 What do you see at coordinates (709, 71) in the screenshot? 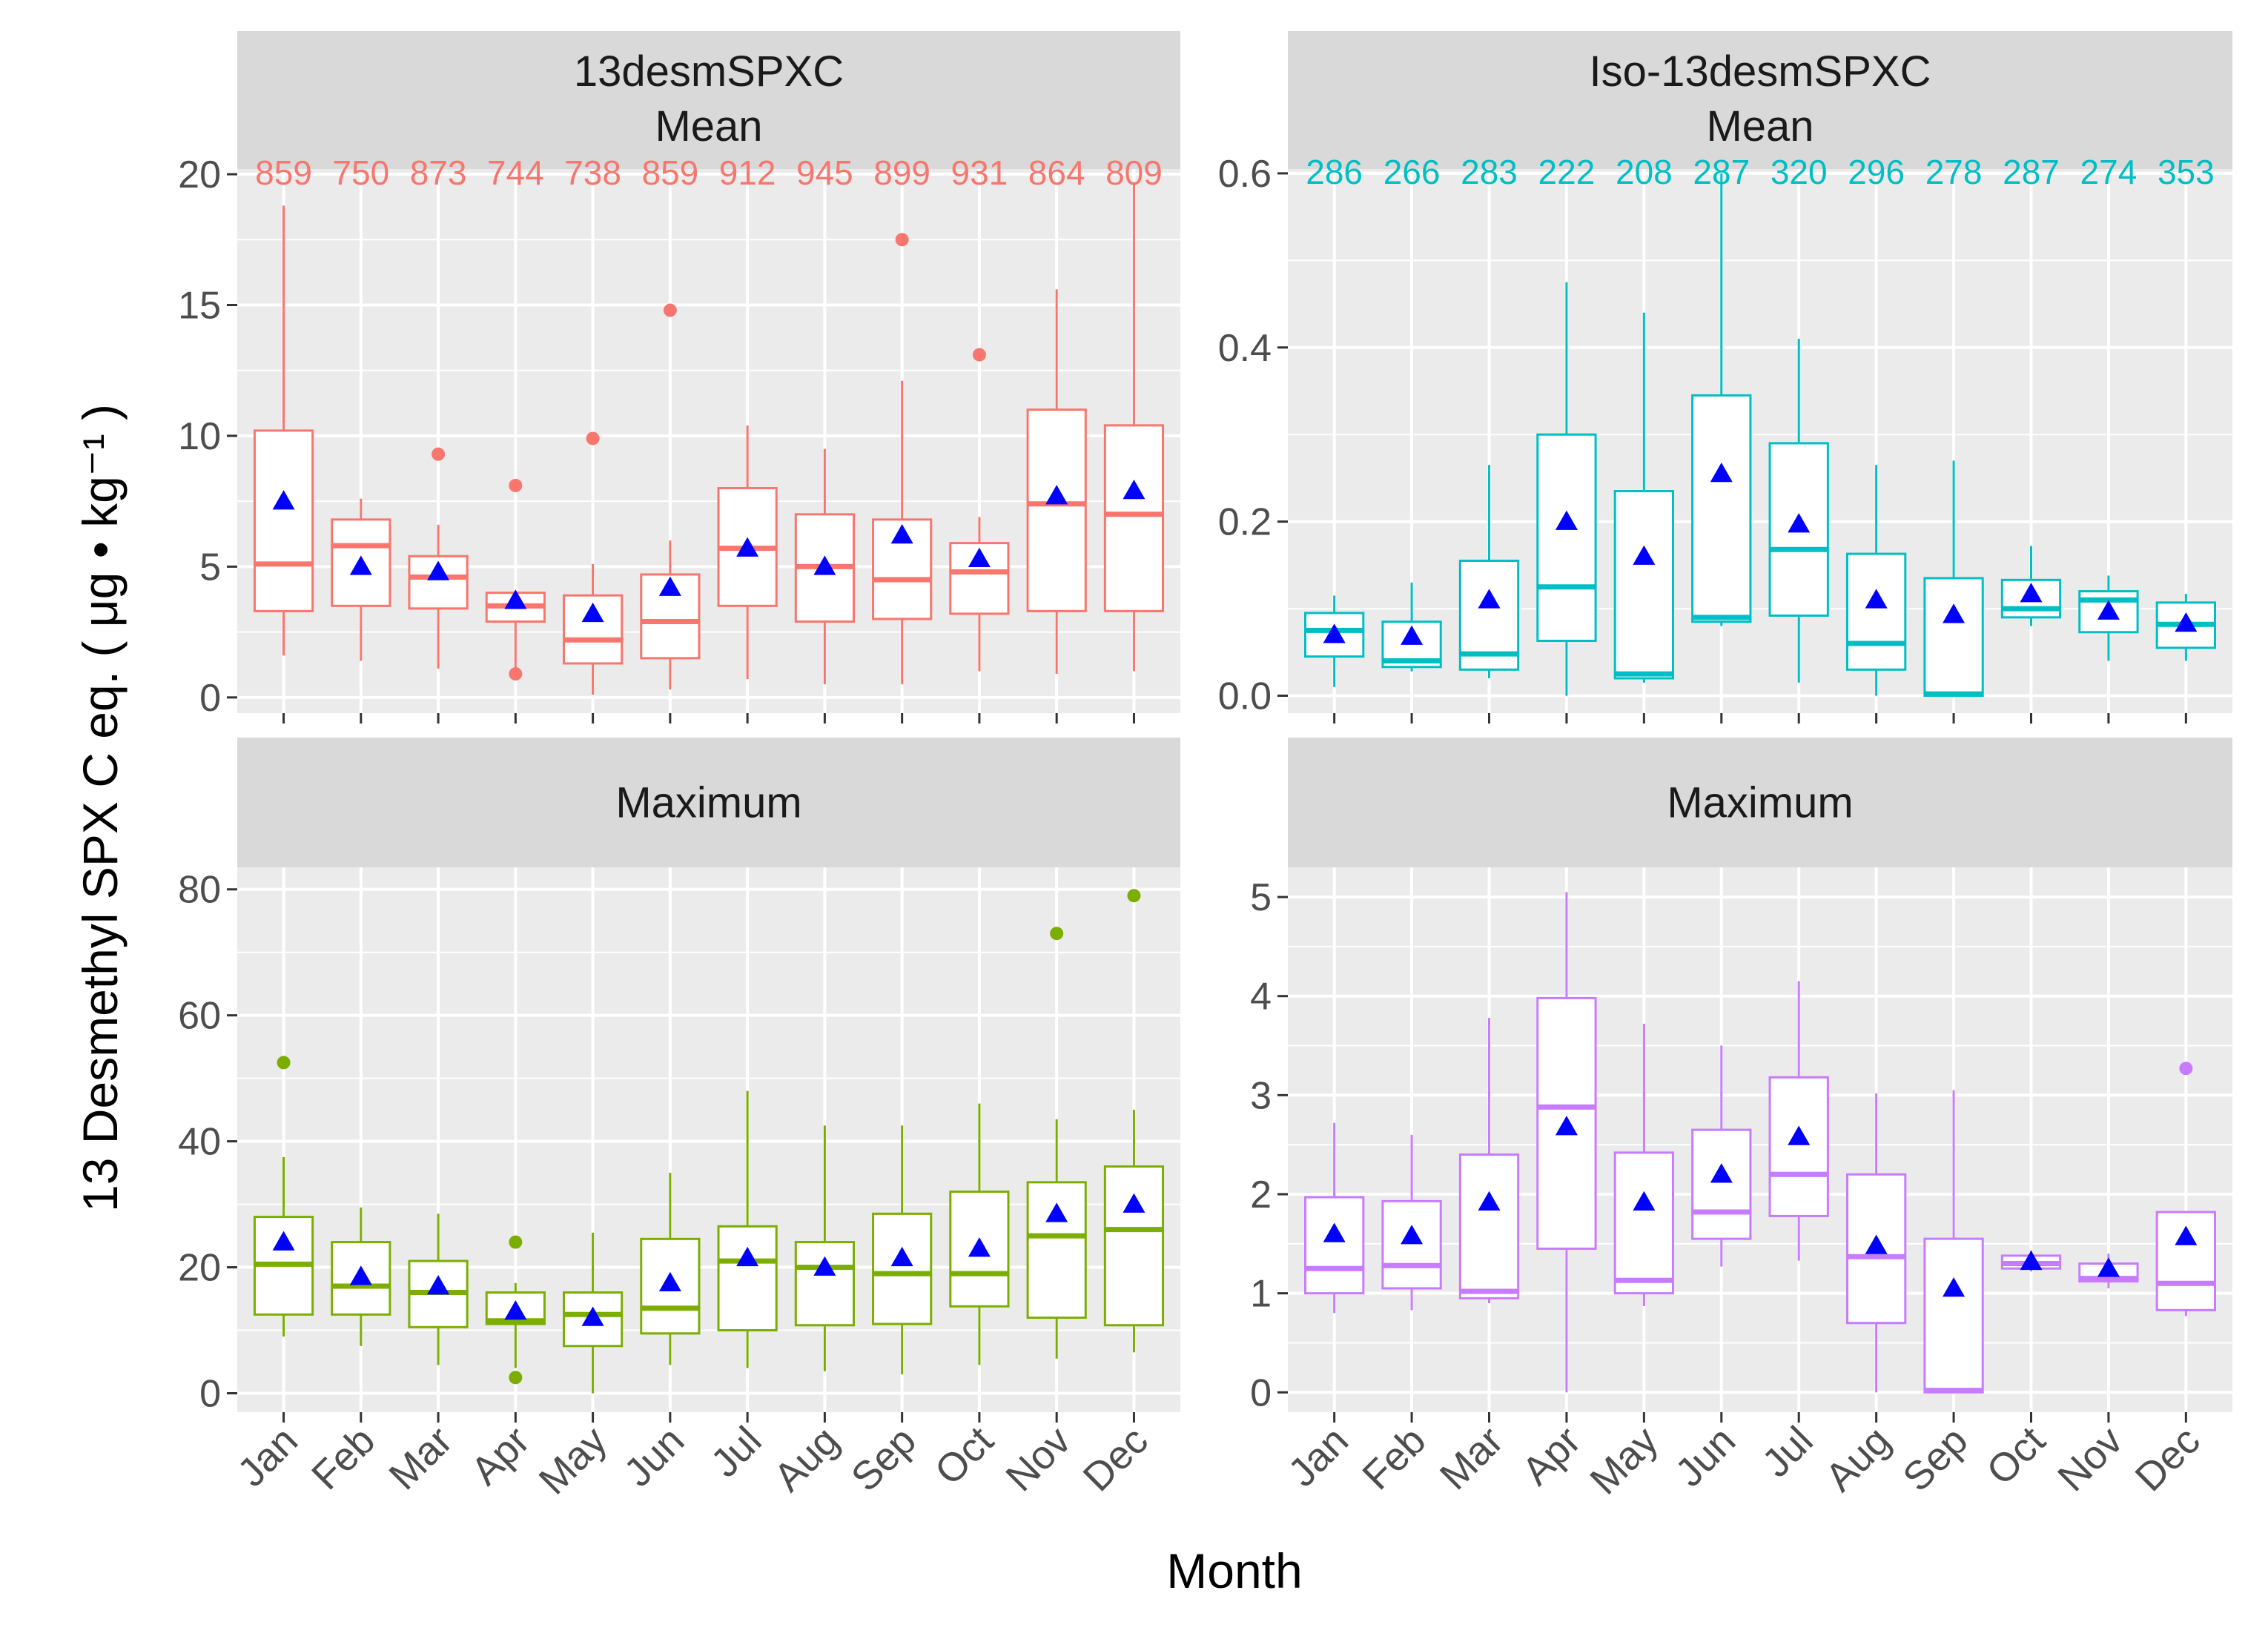
I see `facet-strip-label: 13desmSPXC` at bounding box center [709, 71].